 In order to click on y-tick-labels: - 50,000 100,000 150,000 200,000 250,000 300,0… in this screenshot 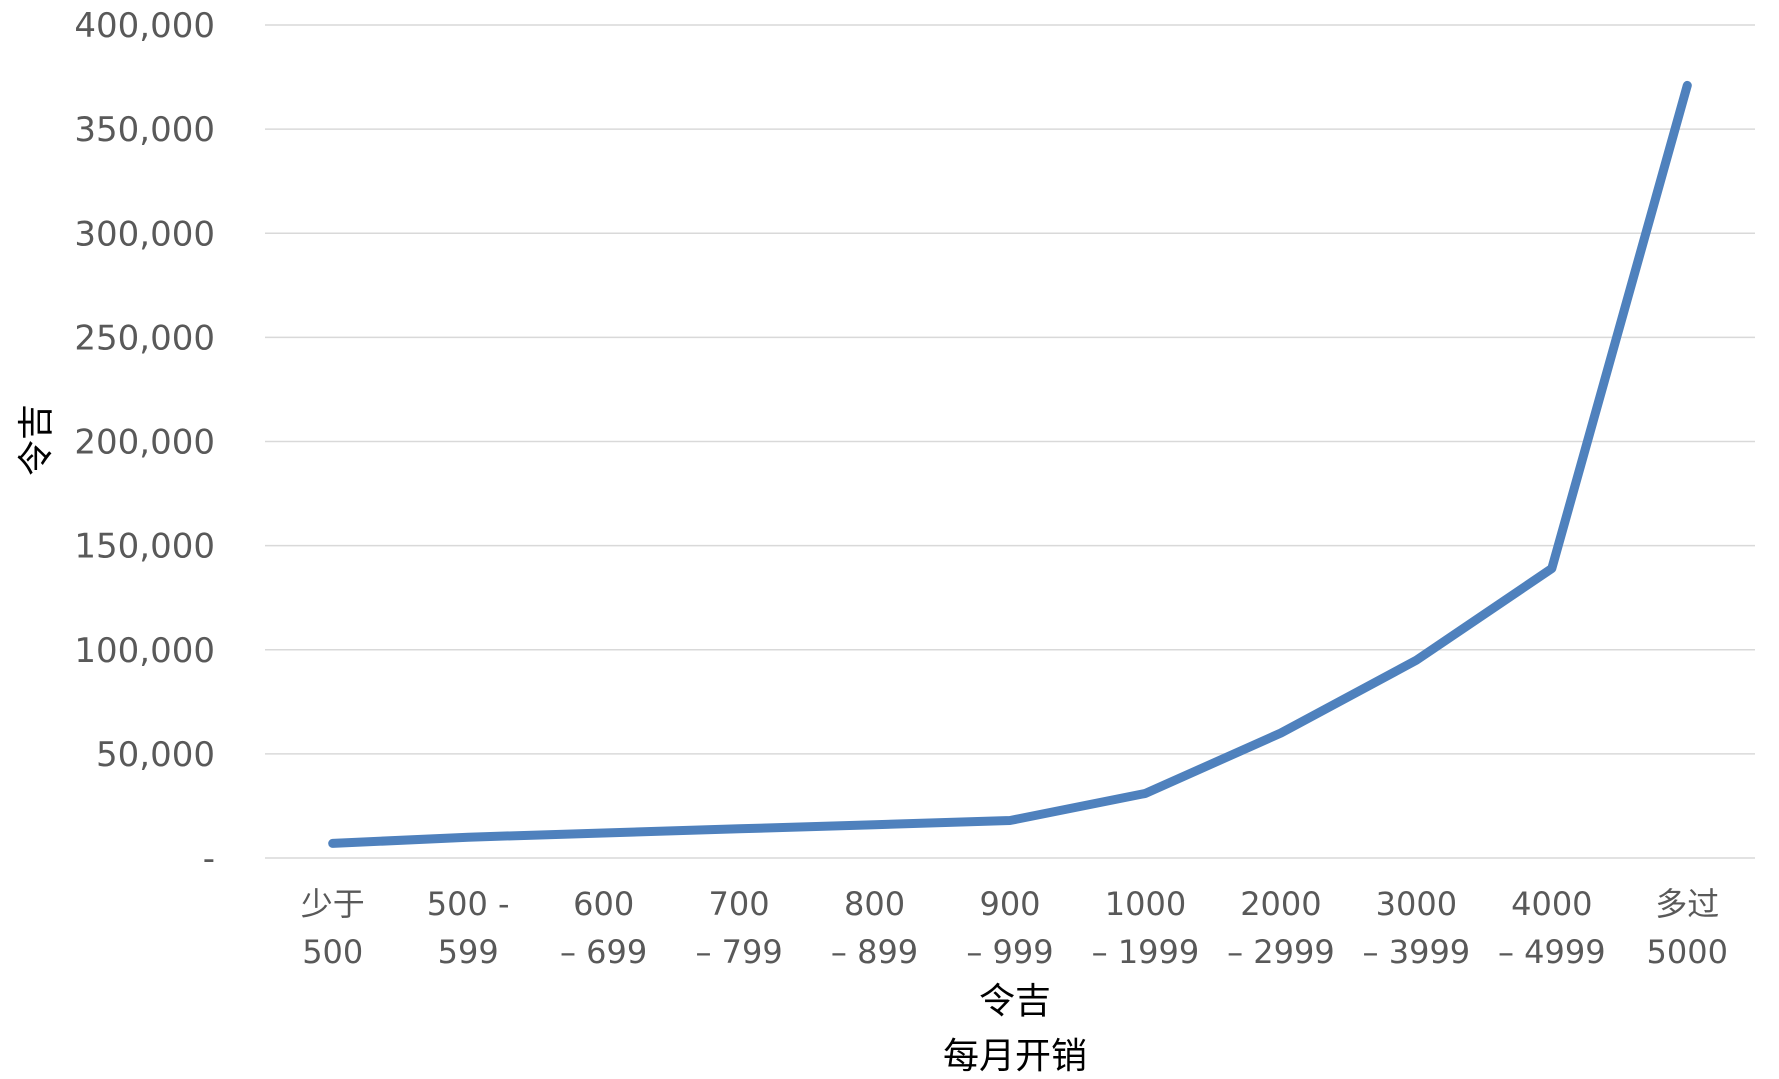, I will do `click(144, 442)`.